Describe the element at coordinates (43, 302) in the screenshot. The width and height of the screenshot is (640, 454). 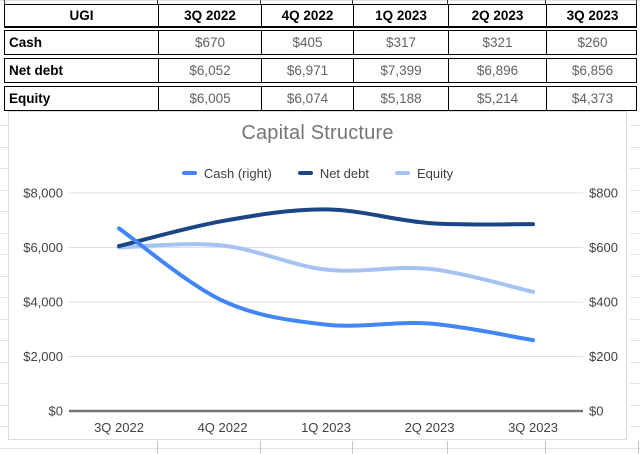
I see `left-axis-tick: $4,000` at that location.